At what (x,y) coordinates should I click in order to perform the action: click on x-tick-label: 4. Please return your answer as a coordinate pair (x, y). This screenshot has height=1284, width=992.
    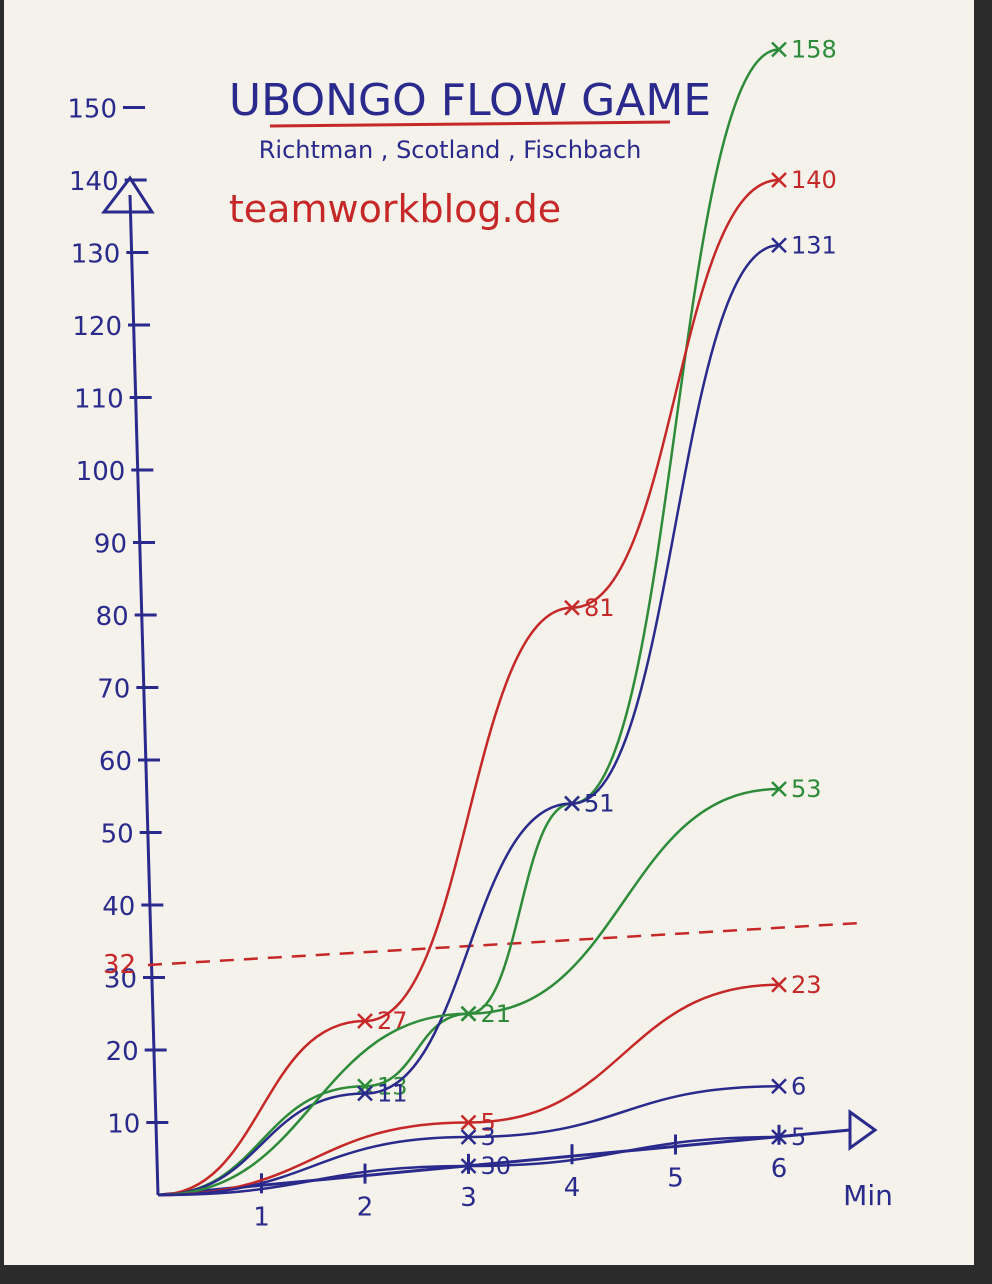
    Looking at the image, I should click on (572, 1188).